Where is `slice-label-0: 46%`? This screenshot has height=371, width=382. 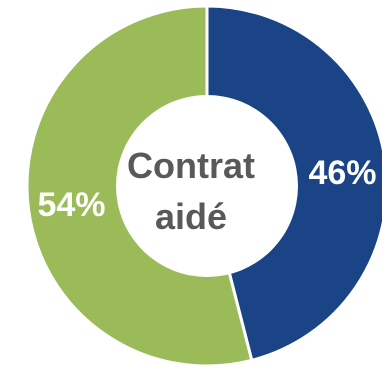 slice-label-0: 46% is located at coordinates (342, 173).